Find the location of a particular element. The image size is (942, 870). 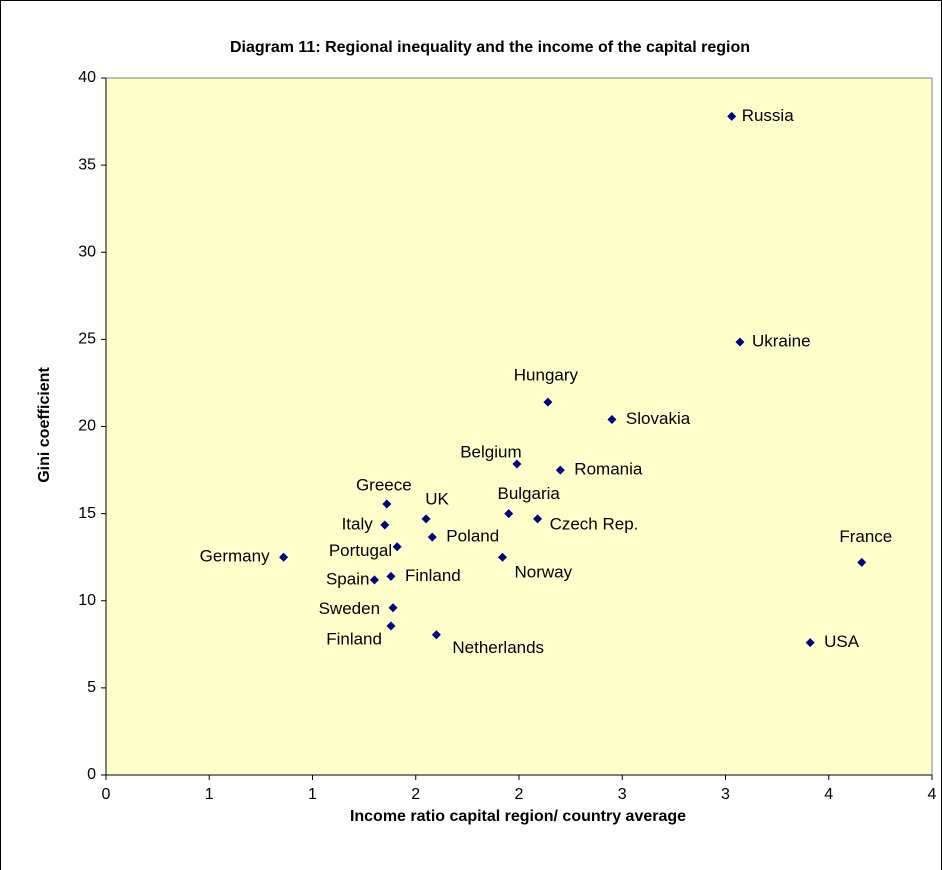

y-tick-label: 10 is located at coordinates (87, 600).